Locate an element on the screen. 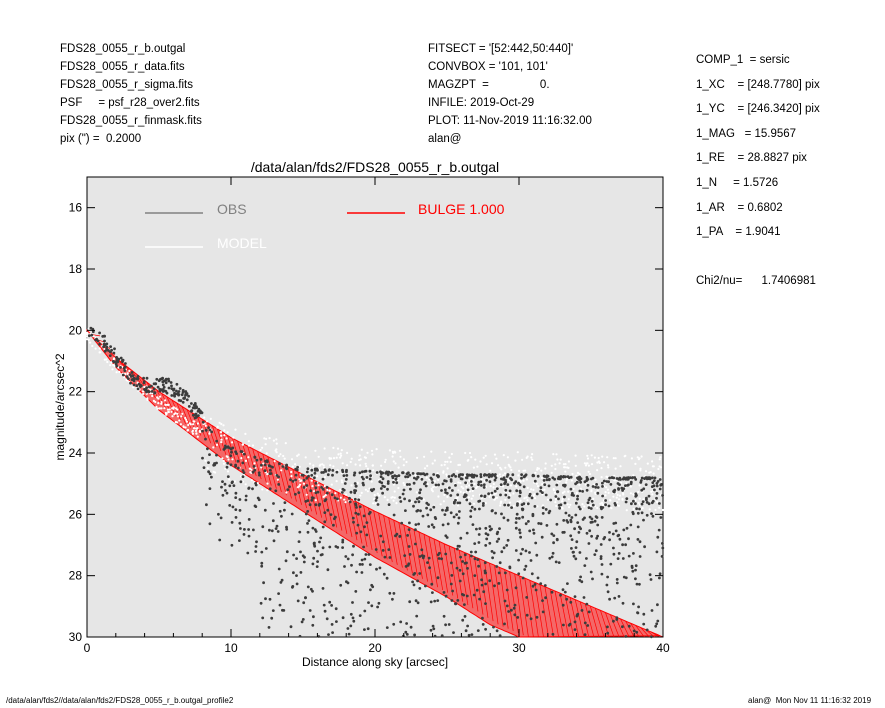 This screenshot has width=885, height=708. y-tick-label: 30 is located at coordinates (76, 637).